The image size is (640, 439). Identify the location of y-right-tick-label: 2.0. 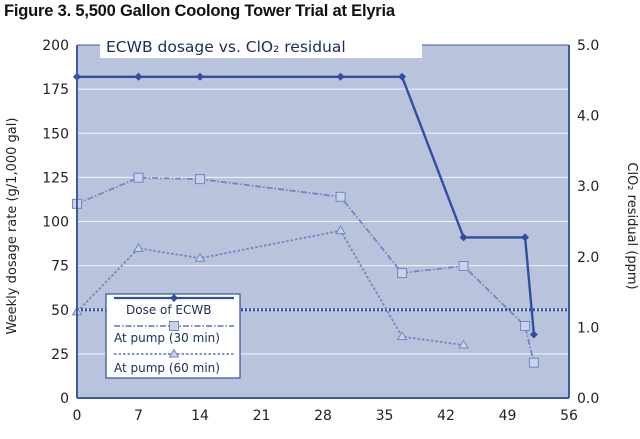
(588, 258).